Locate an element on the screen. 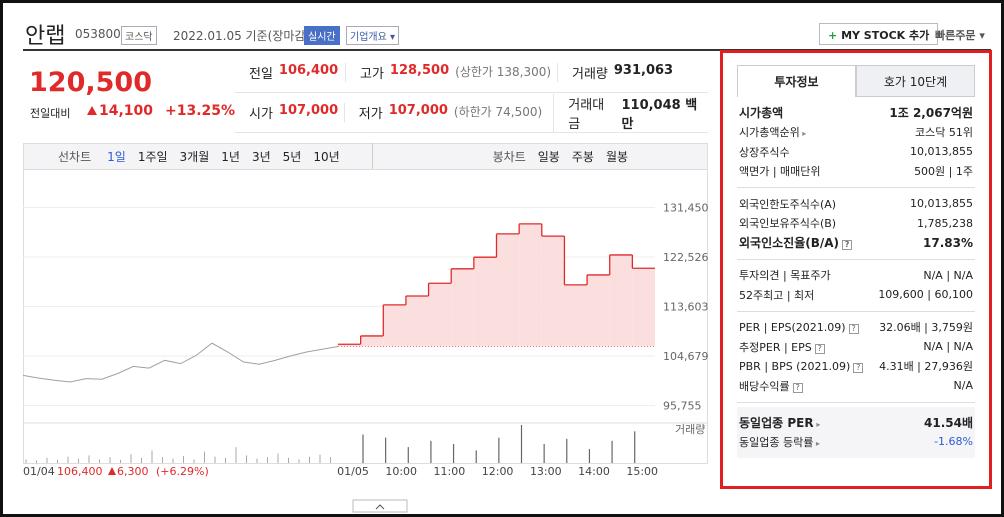 Image resolution: width=1004 pixels, height=517 pixels. tab: 3개월 is located at coordinates (194, 157).